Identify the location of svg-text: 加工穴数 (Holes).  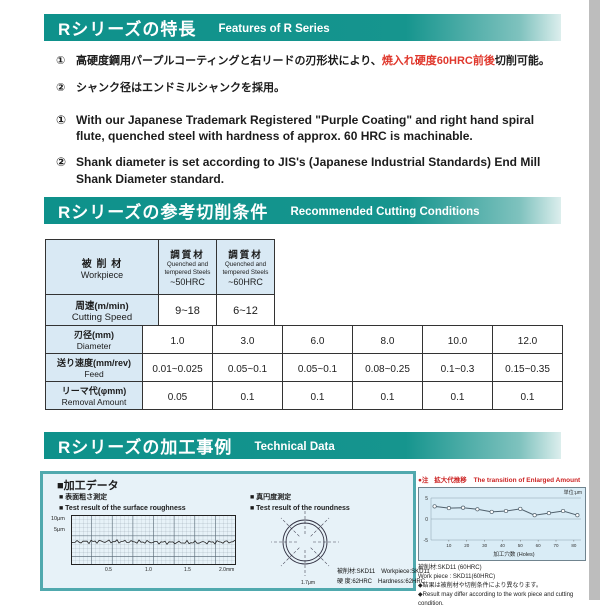
(513, 554).